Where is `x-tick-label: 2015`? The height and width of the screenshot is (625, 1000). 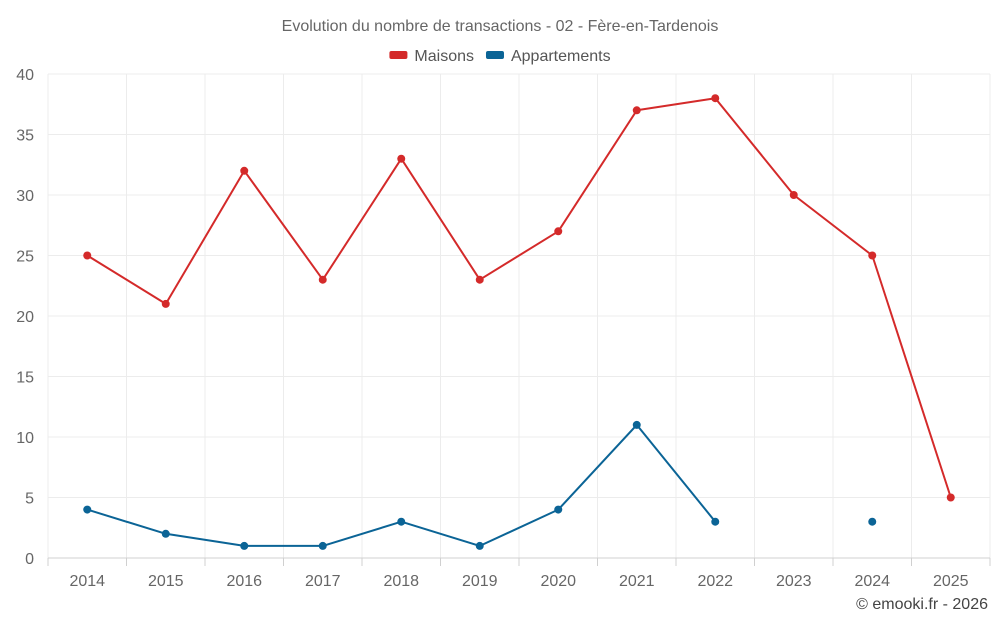 x-tick-label: 2015 is located at coordinates (166, 581).